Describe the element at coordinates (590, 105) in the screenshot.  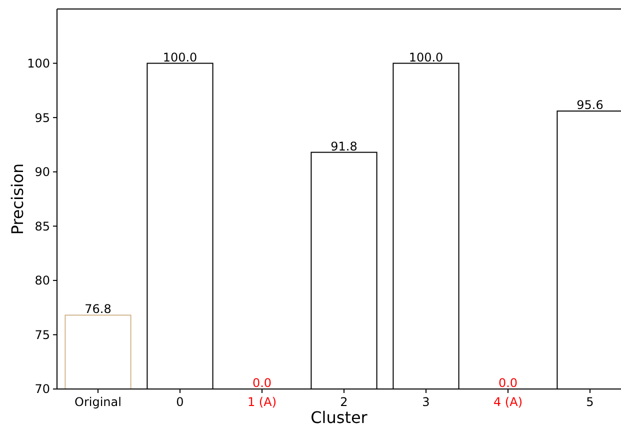
I see `data-label: 95.6` at that location.